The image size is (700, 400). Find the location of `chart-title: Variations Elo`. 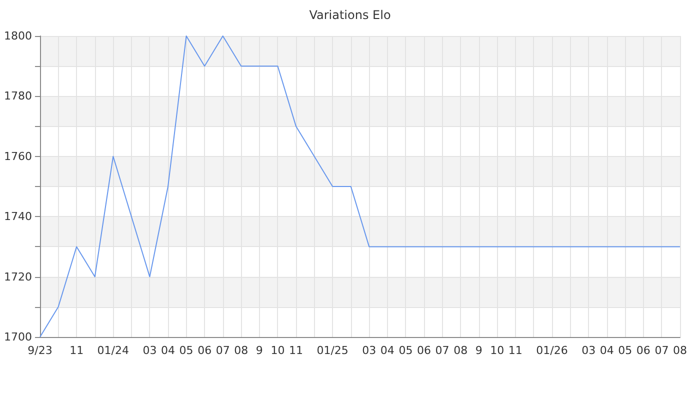

chart-title: Variations Elo is located at coordinates (350, 15).